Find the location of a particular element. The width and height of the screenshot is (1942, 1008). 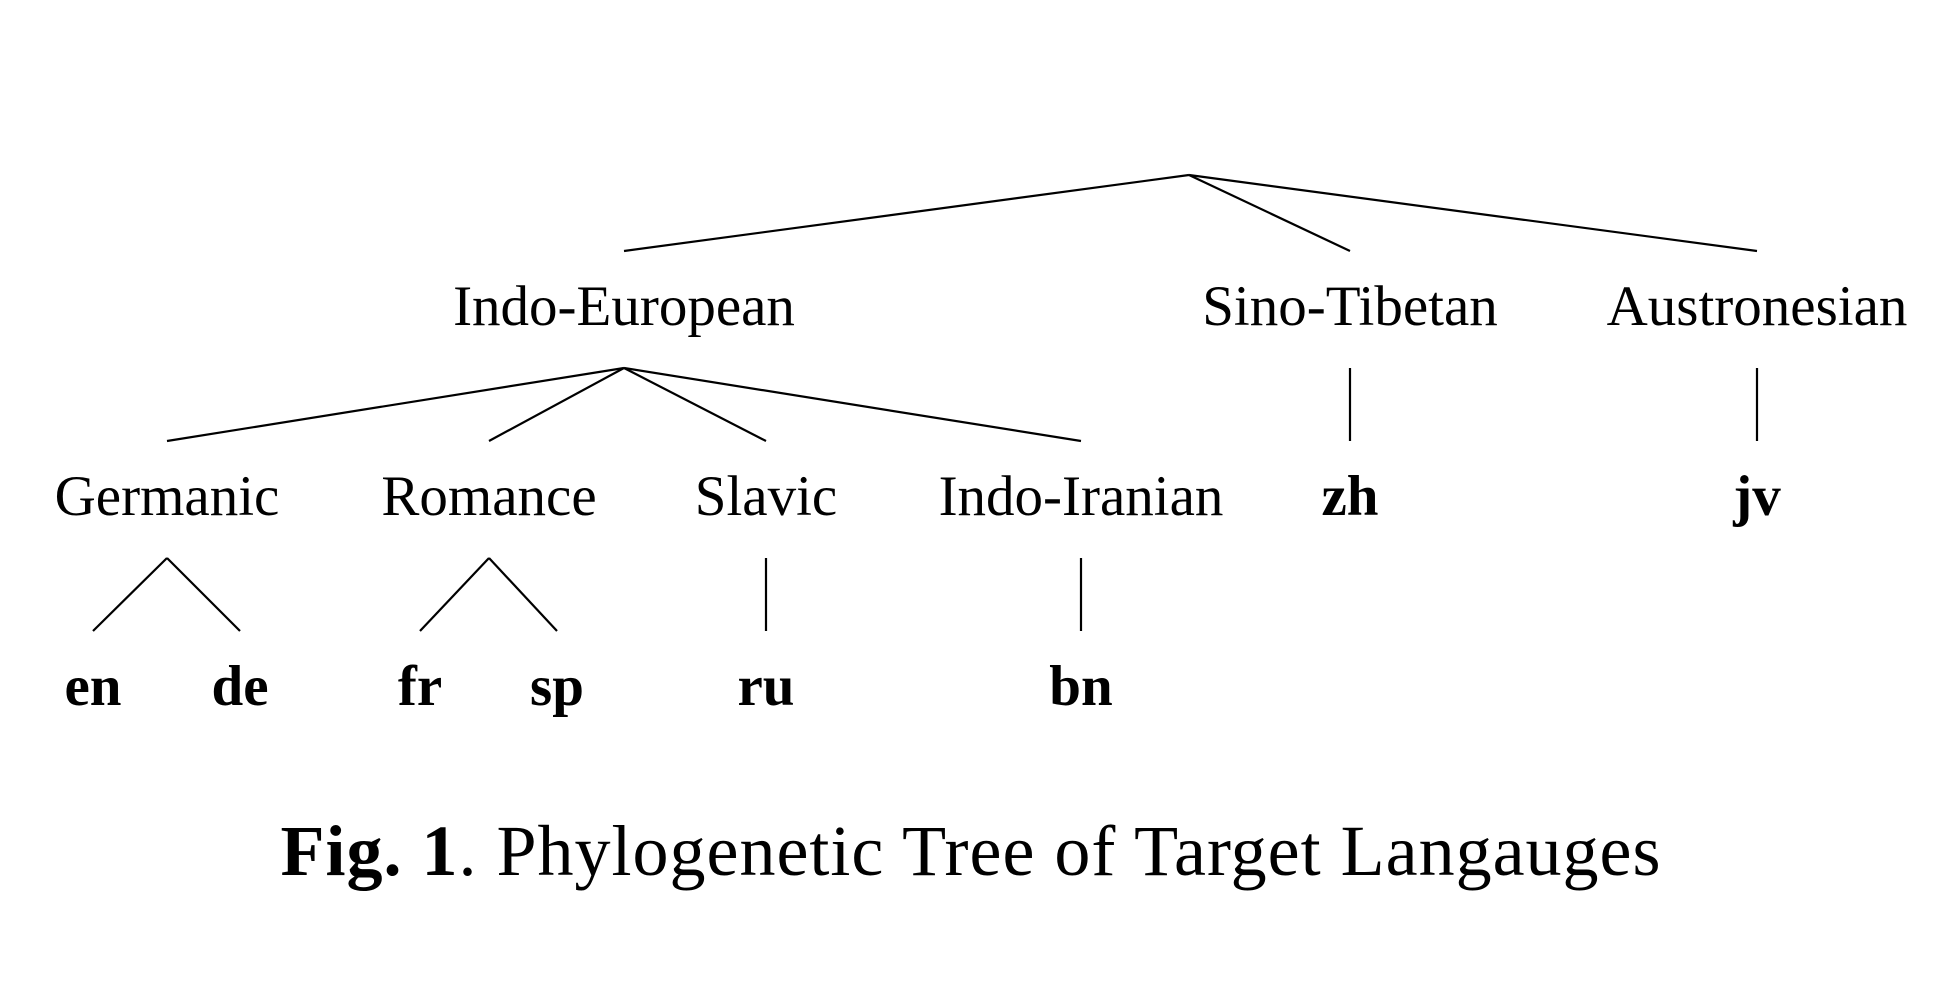

edge-germanic-en is located at coordinates (130, 594).